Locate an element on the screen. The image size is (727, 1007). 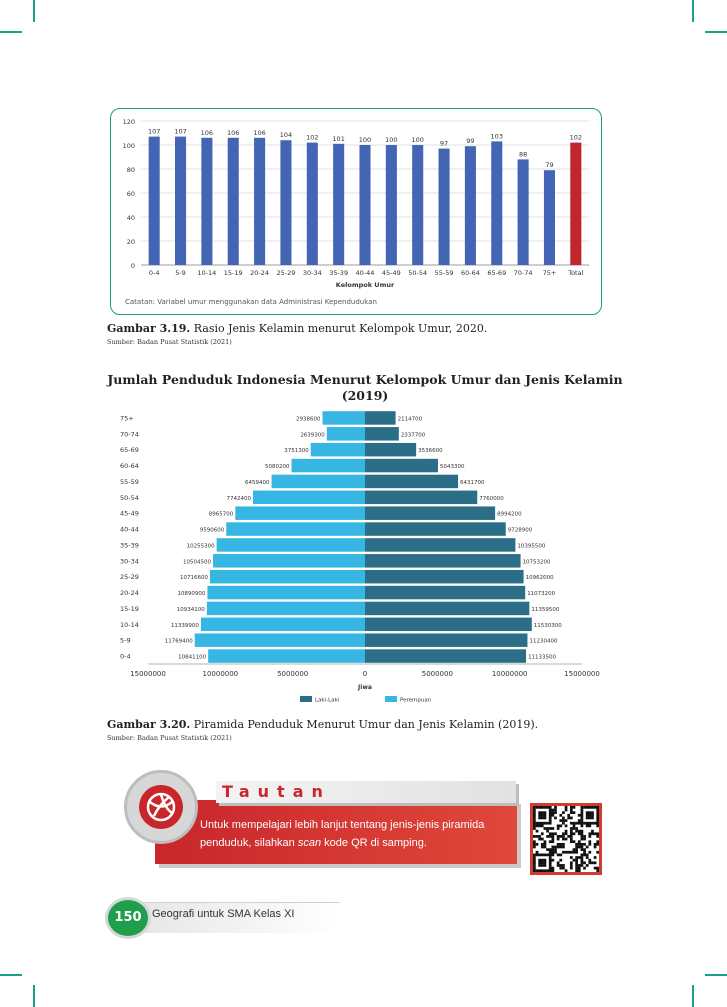
male-value-label: 10395500 is located at coordinates (531, 546).